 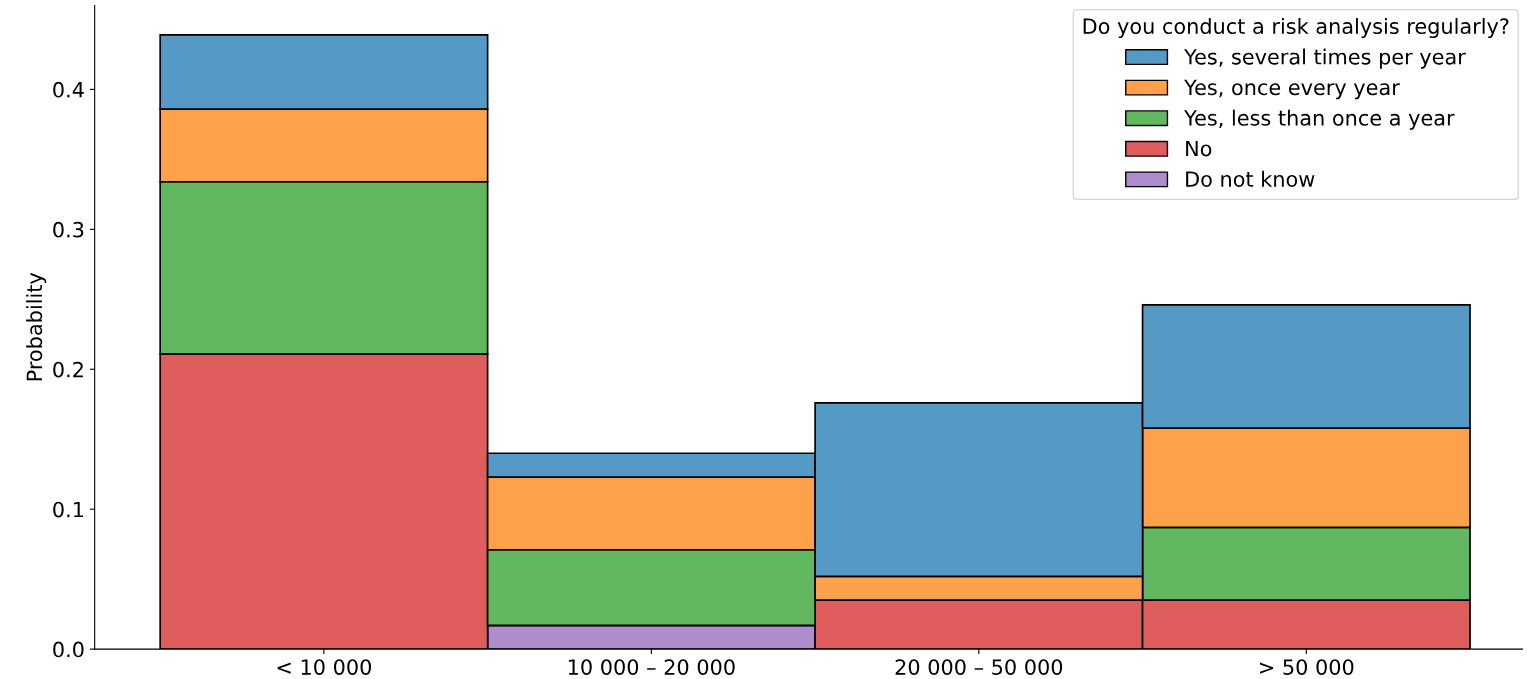 I want to click on y-axis-title: Probability, so click(x=36, y=326).